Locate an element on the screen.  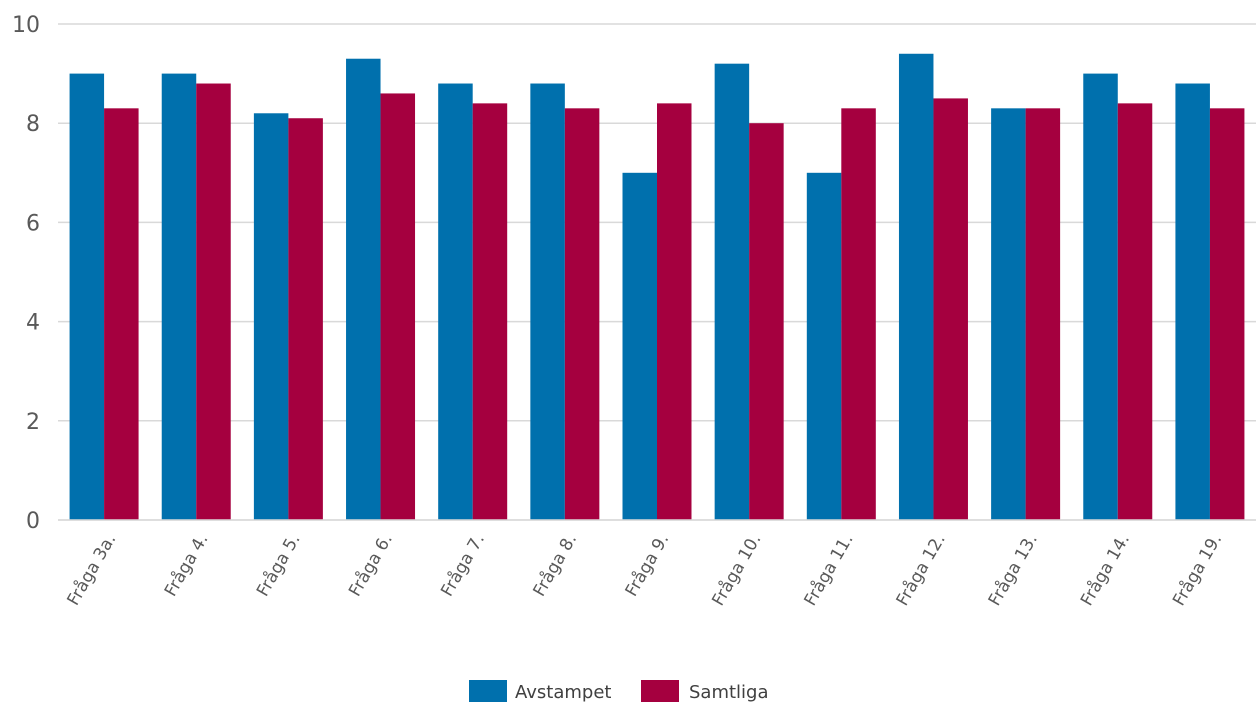
x-tick-label: Fråga 9. is located at coordinates (647, 565).